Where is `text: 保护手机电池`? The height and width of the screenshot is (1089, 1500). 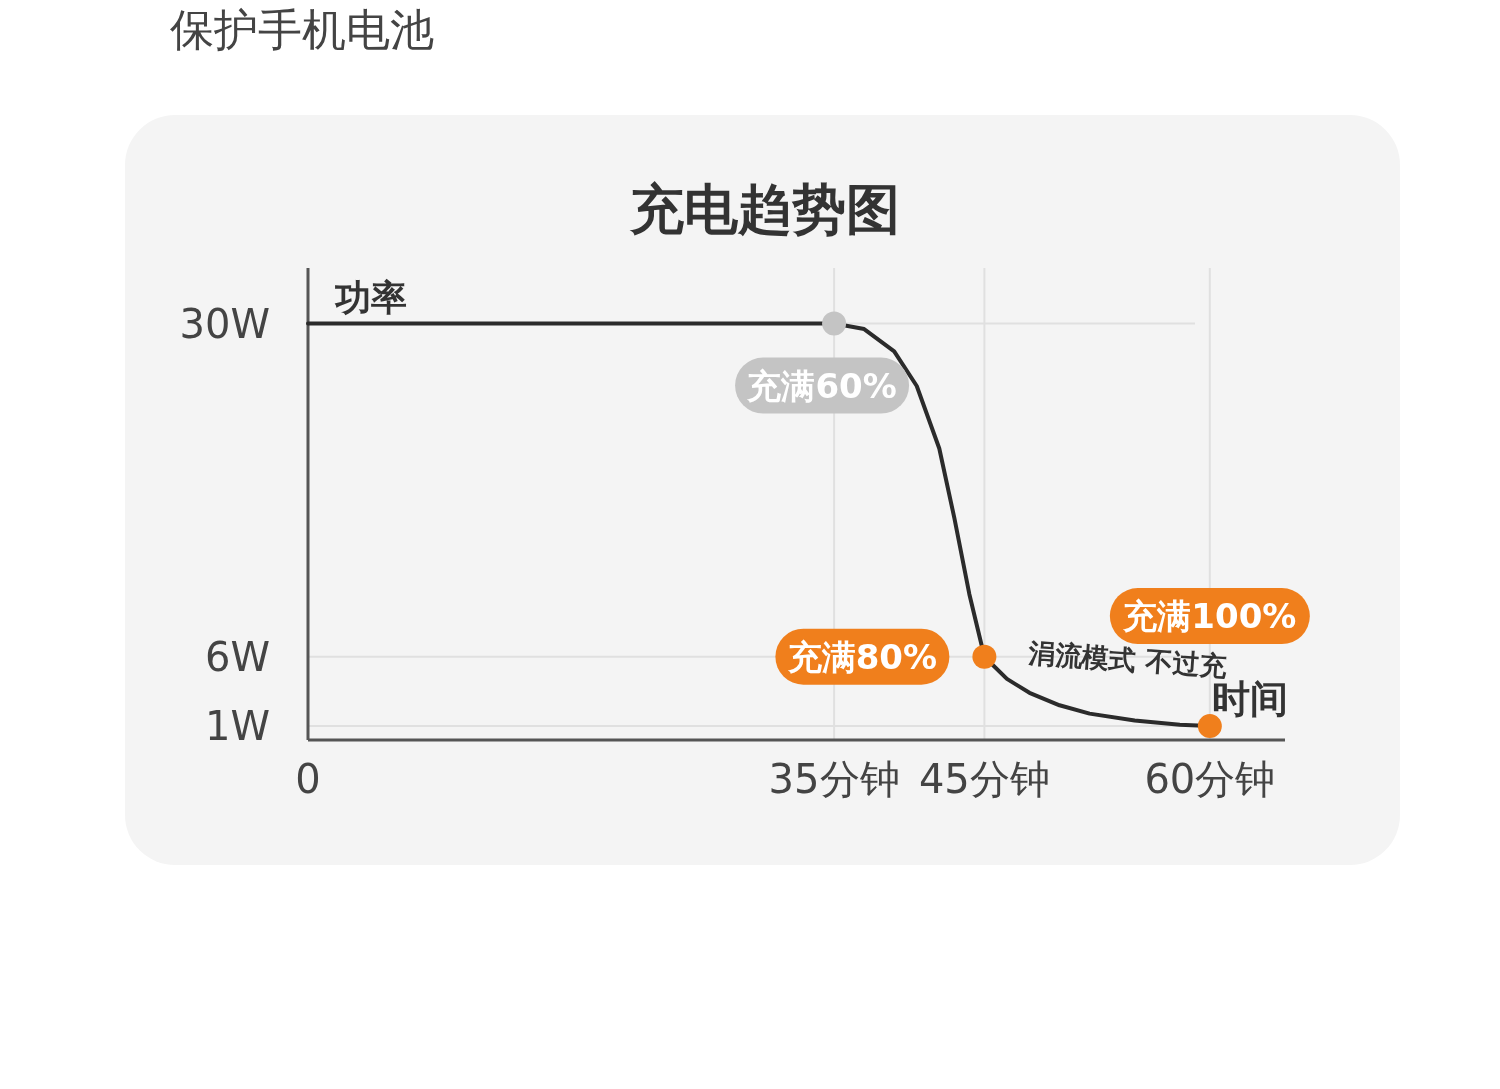
text: 保护手机电池 is located at coordinates (302, 29).